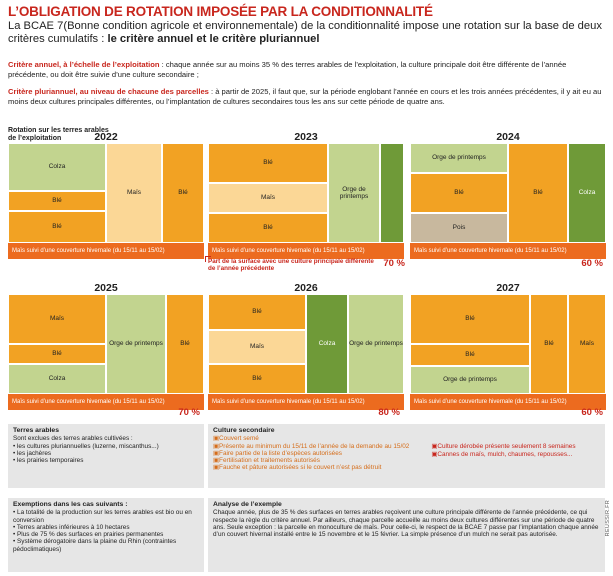  What do you see at coordinates (189, 412) in the screenshot?
I see `percentage-label-2025: 70 %` at bounding box center [189, 412].